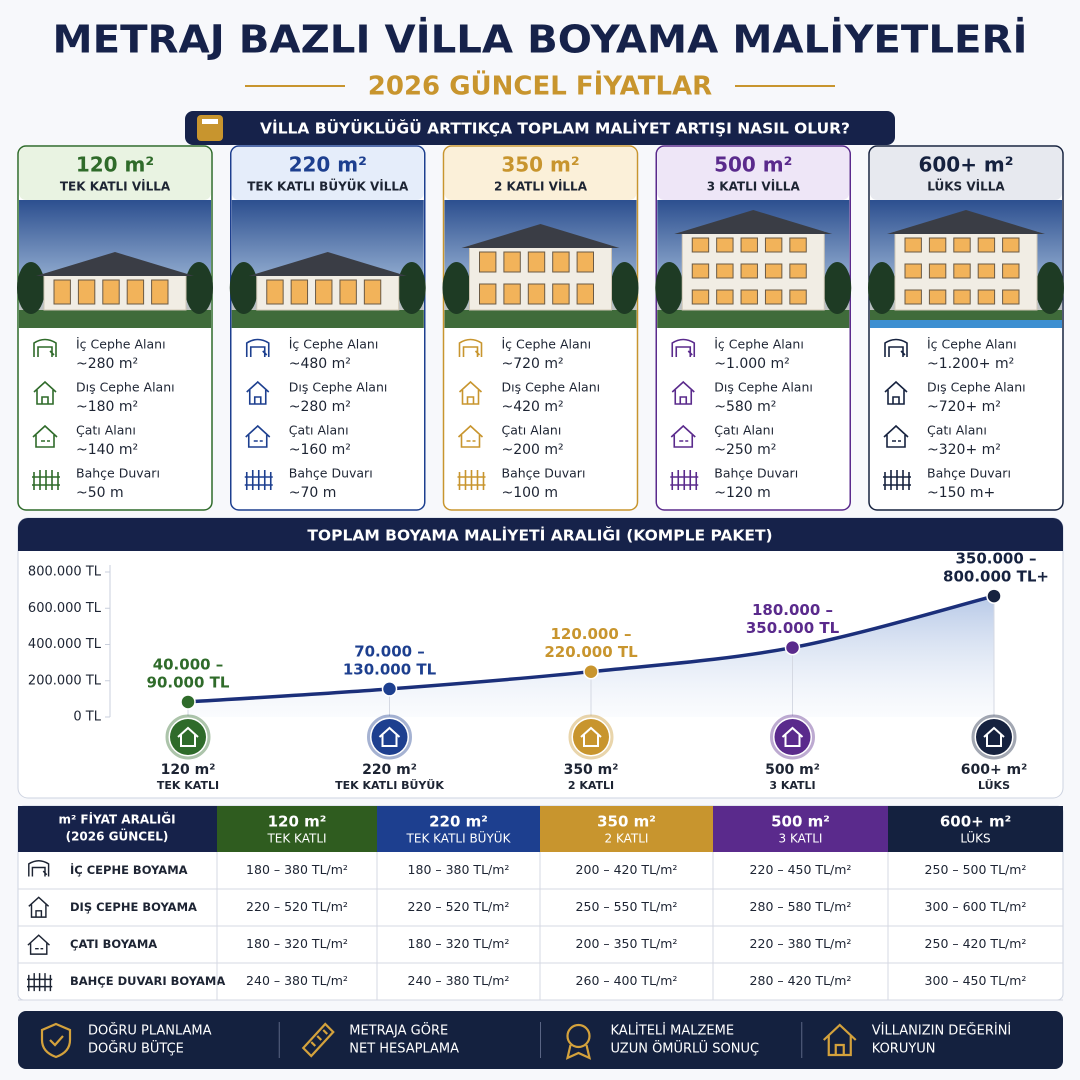 The height and width of the screenshot is (1080, 1080). What do you see at coordinates (996, 577) in the screenshot?
I see `annotation: 800.000 TL+` at bounding box center [996, 577].